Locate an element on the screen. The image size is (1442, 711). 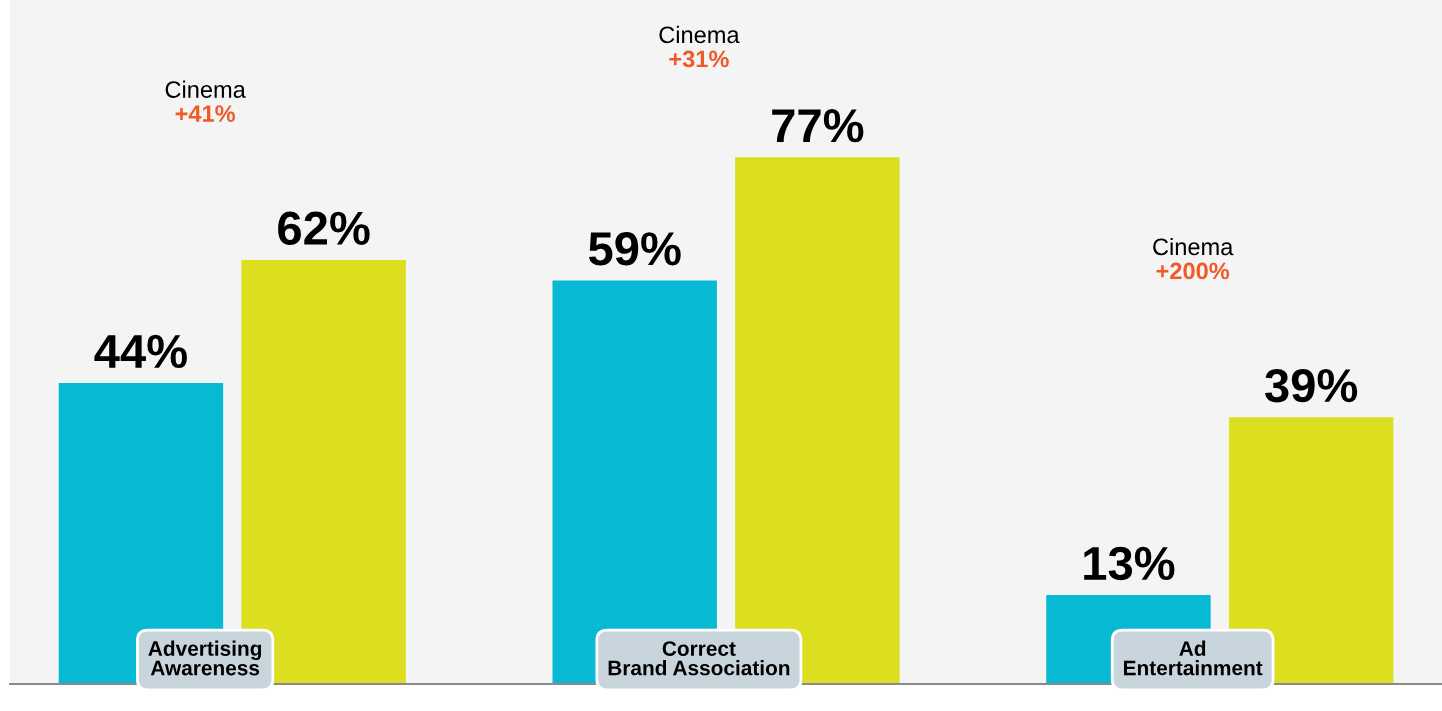
x-tick-label: Ad Entertainment is located at coordinates (1193, 658).